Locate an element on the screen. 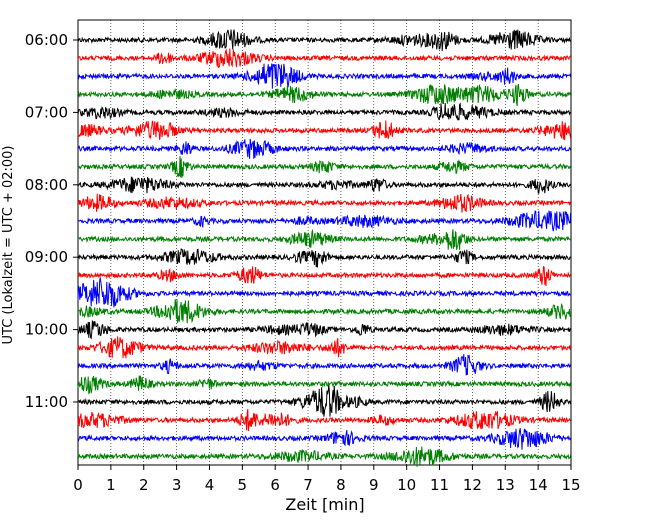 The width and height of the screenshot is (650, 520). x-ticks: 0 1 2 3 4 5 6 7 8 9 10 11 12 13 14 15 is located at coordinates (327, 479).